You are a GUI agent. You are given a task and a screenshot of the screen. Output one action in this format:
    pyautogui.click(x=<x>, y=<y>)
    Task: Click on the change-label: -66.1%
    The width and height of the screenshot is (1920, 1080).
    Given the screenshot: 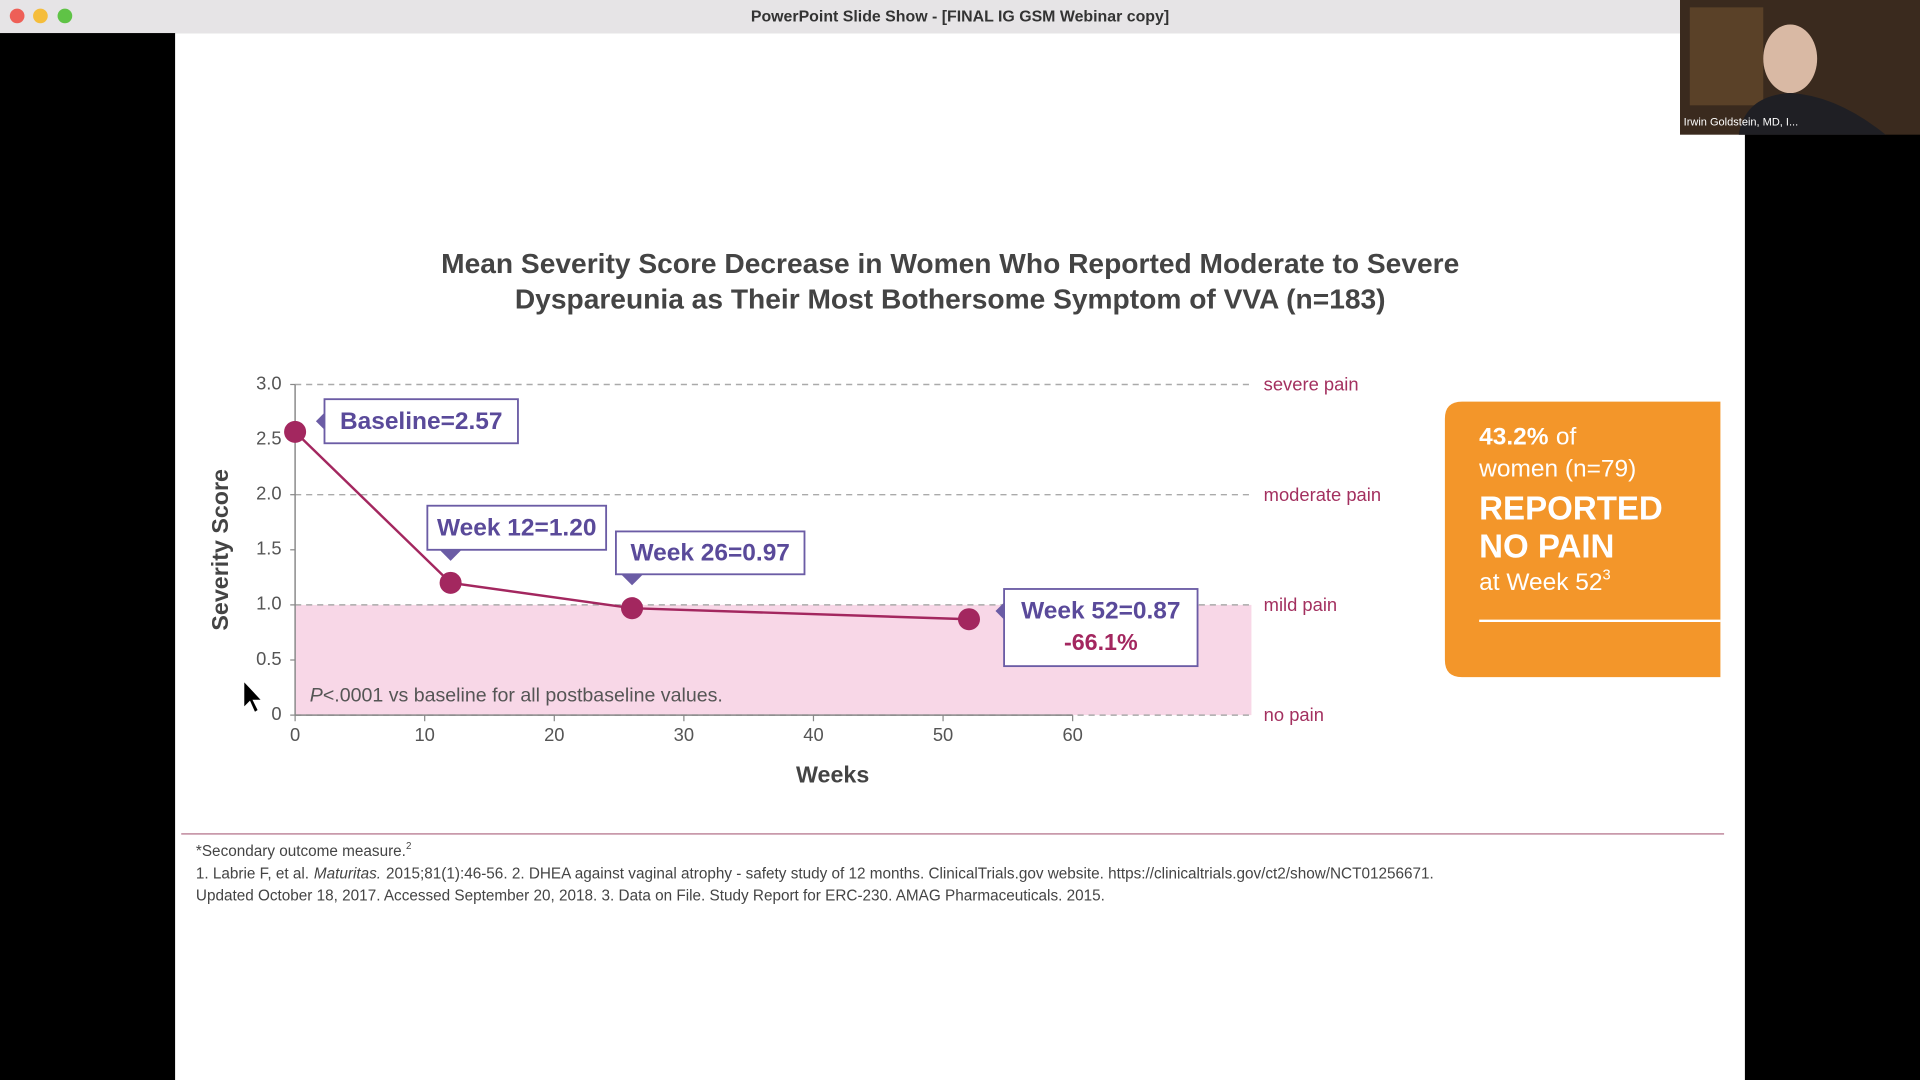 What is the action you would take?
    pyautogui.click(x=1101, y=642)
    